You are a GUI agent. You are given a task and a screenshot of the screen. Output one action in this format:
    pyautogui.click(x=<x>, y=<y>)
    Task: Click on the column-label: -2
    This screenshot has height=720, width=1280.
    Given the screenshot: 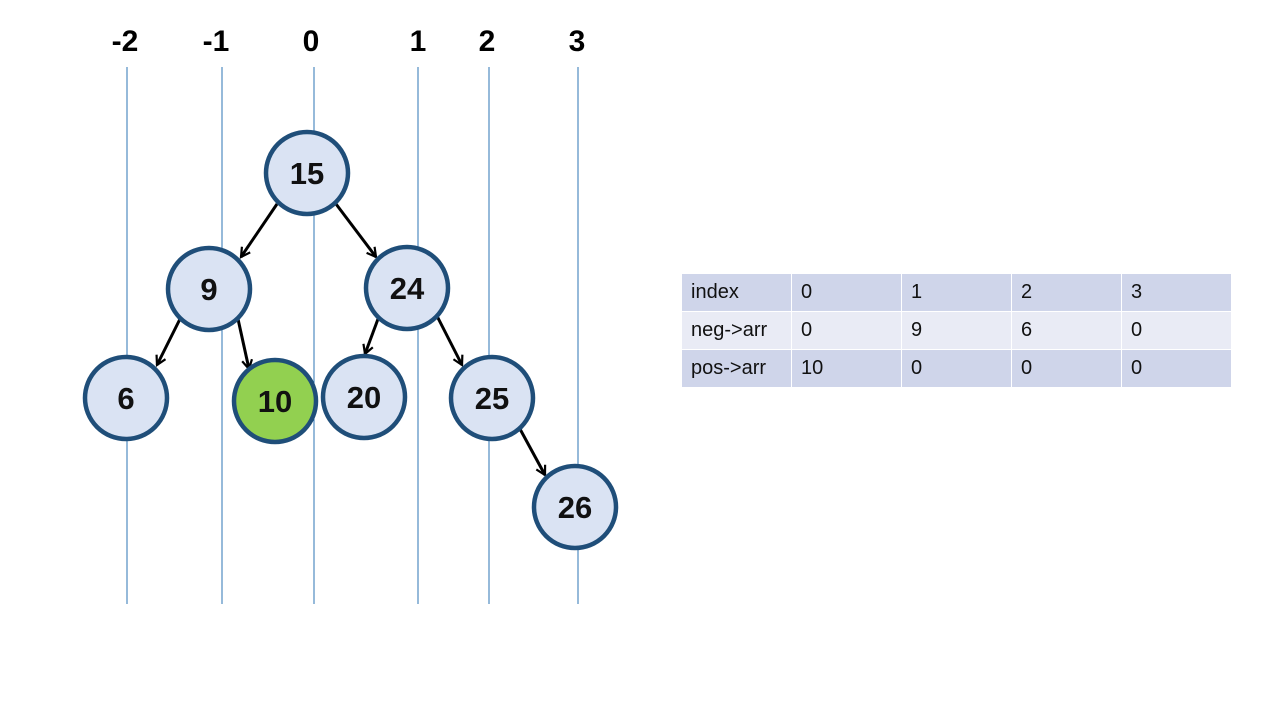 What is the action you would take?
    pyautogui.click(x=125, y=41)
    